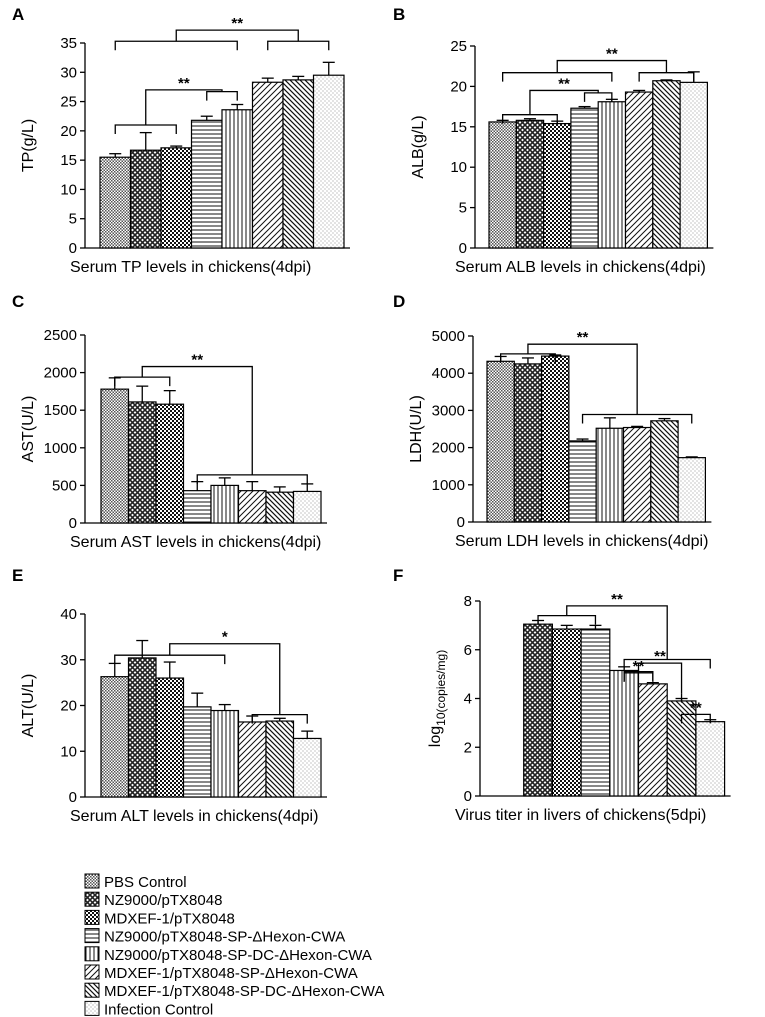 This screenshot has width=765, height=1017. Describe the element at coordinates (231, 973) in the screenshot. I see `legend-label: MDXEF-1/pTX8048-SP-ΔHexon-CWA` at that location.